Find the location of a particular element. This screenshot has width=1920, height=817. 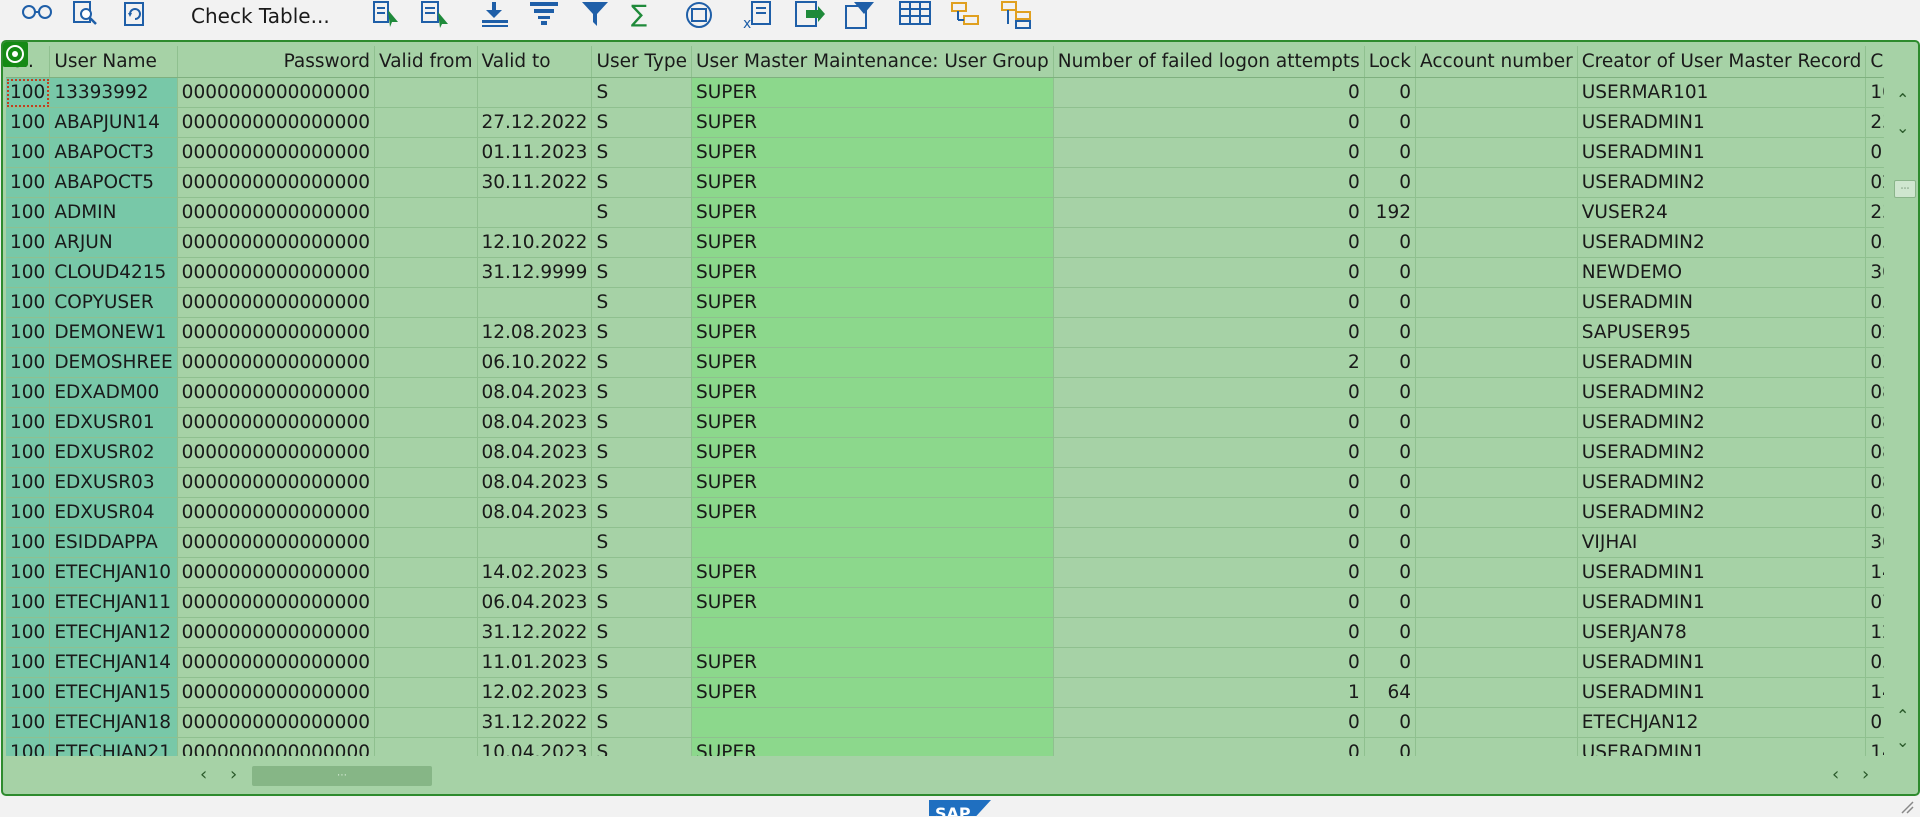

vertical-scrollbar: ⌃ ⌄ ⋯ ⌃ ⌄ is located at coordinates (1903, 421).